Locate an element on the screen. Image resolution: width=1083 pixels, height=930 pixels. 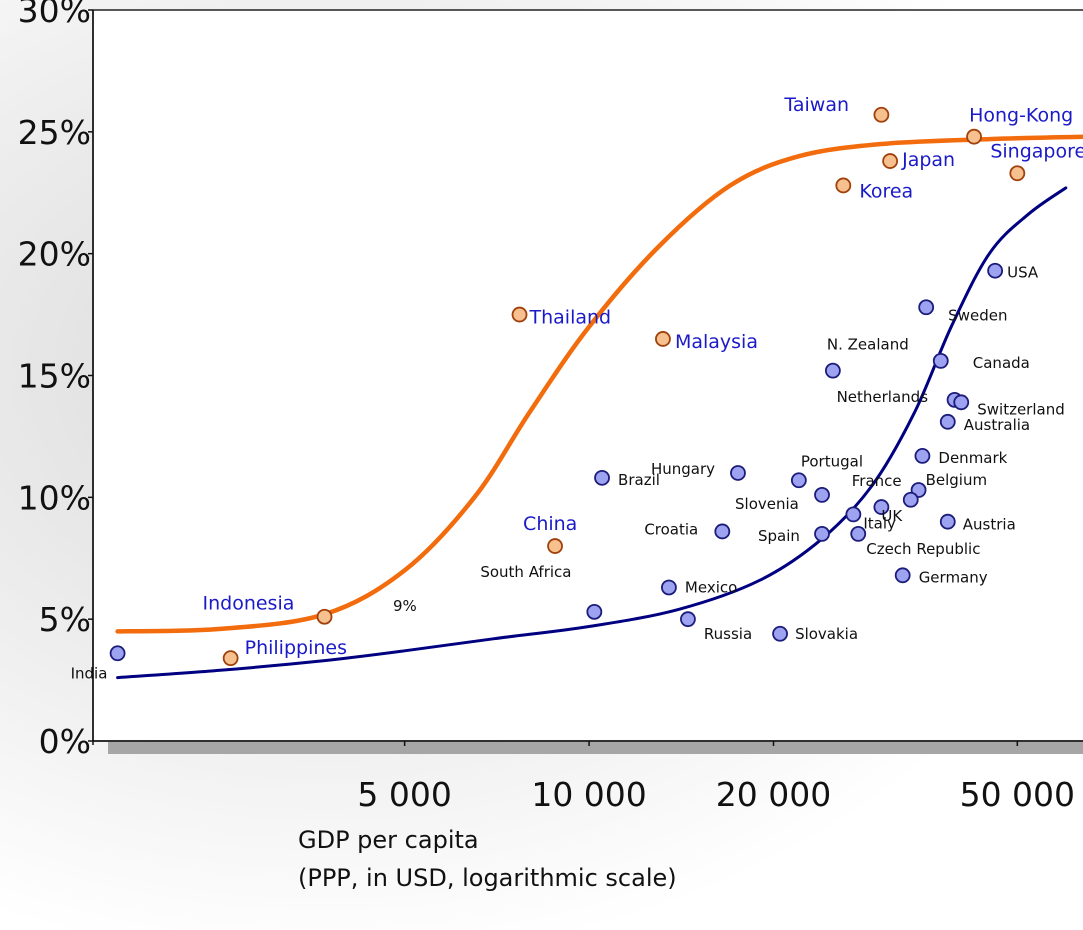
other-point-label: Brazil is located at coordinates (639, 480).